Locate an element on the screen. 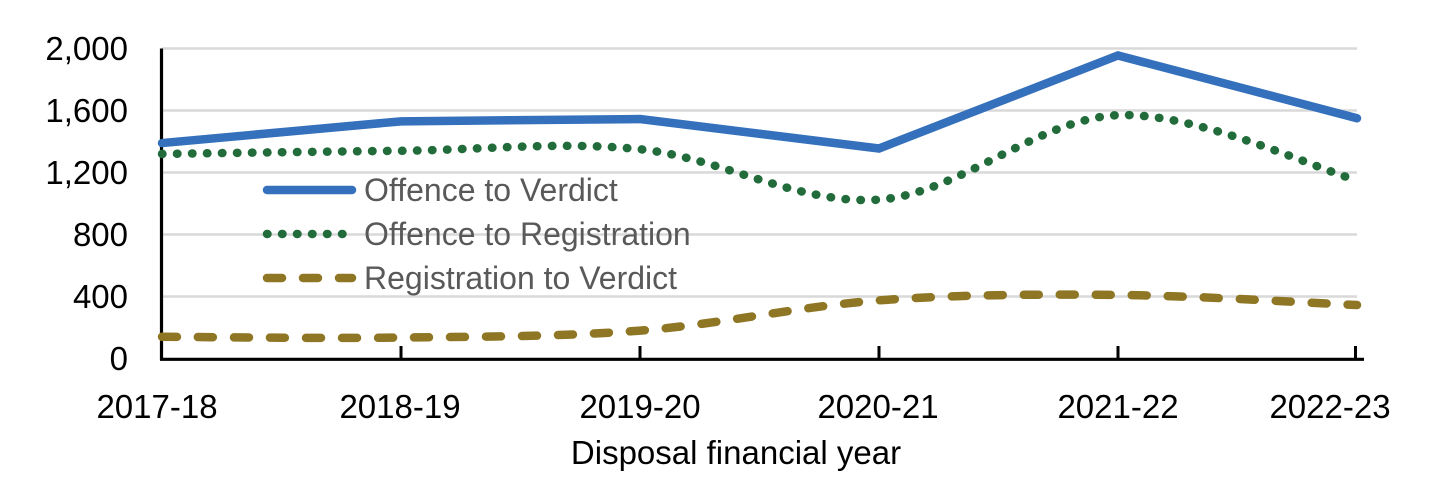 The height and width of the screenshot is (495, 1446). x-axis-tick-label: 2017-18 is located at coordinates (156, 406).